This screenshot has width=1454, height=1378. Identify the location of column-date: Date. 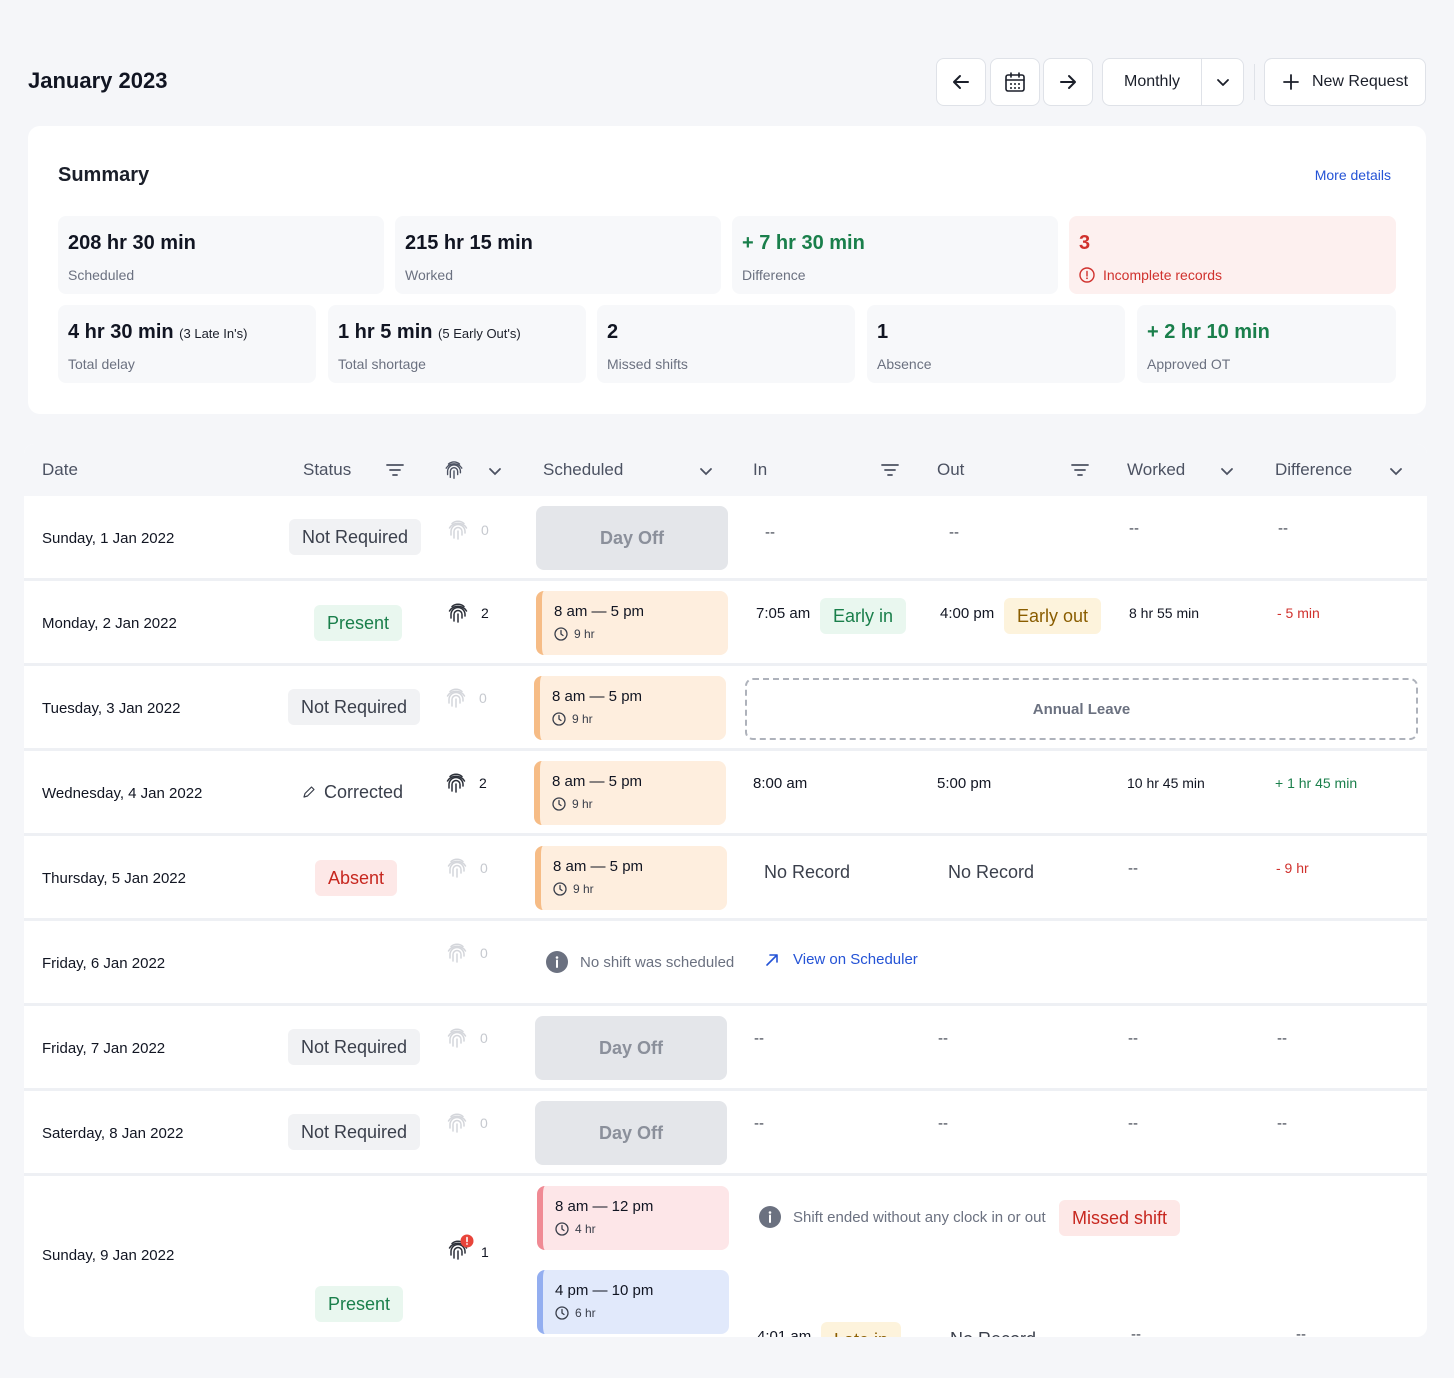
(60, 469).